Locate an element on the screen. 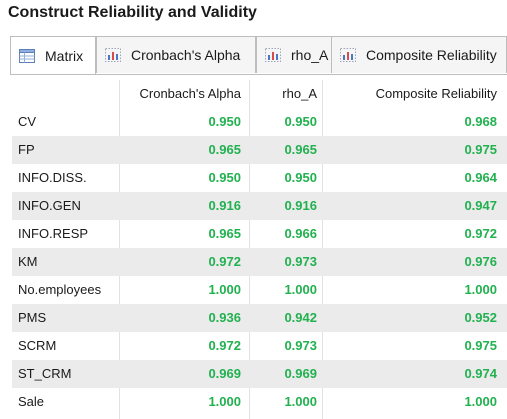 The height and width of the screenshot is (419, 507). tab-rho-a: rho_A is located at coordinates (299, 54).